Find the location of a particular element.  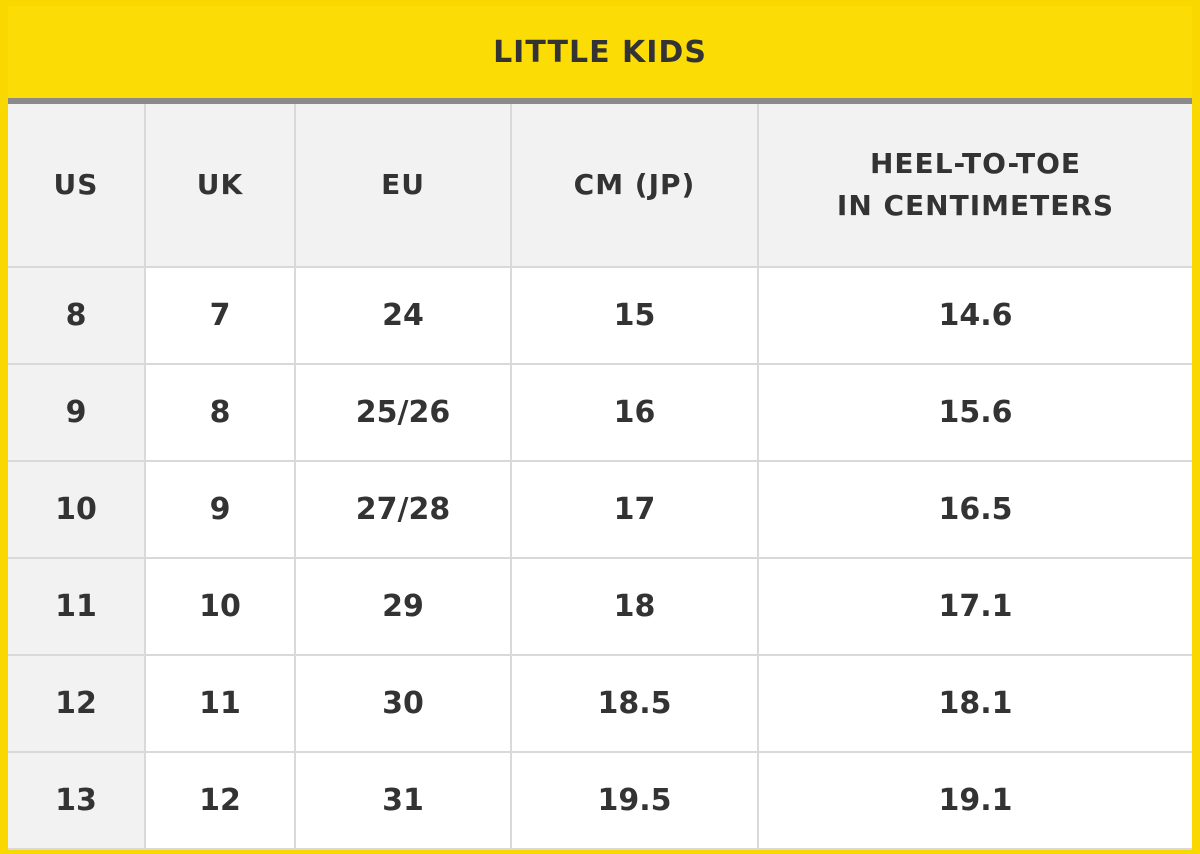

table-row: 9 8 25/26 16 15.6 is located at coordinates (600, 412).